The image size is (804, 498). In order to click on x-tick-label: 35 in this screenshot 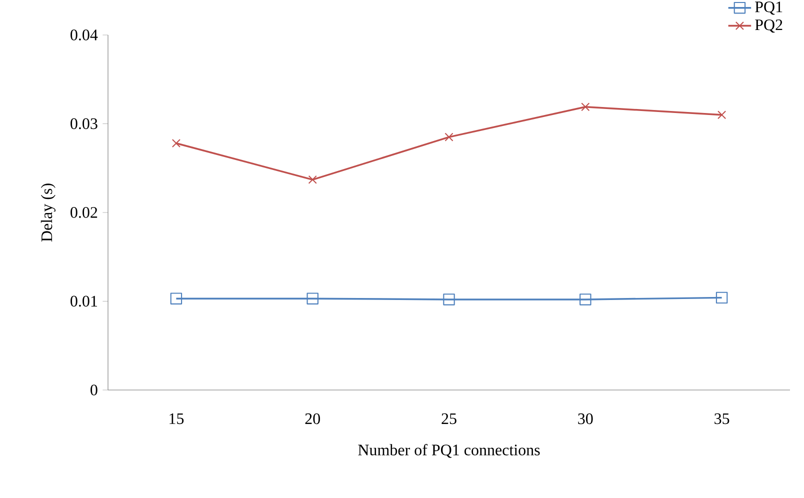, I will do `click(722, 418)`.